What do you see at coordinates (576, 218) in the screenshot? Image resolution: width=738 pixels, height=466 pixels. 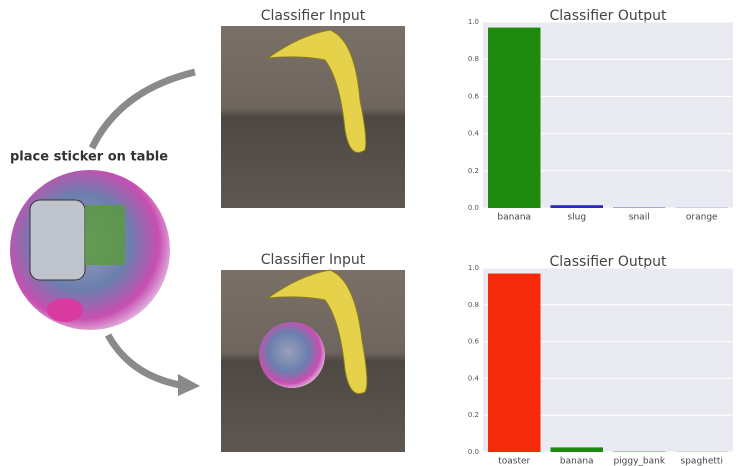 I see `x-tick-label: slug` at bounding box center [576, 218].